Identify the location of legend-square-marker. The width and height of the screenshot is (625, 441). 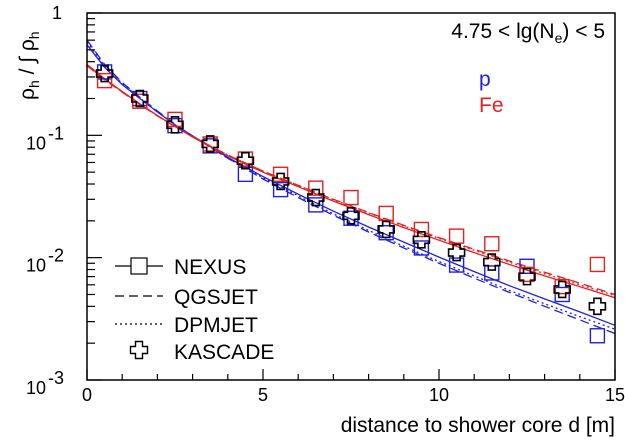
(139, 266).